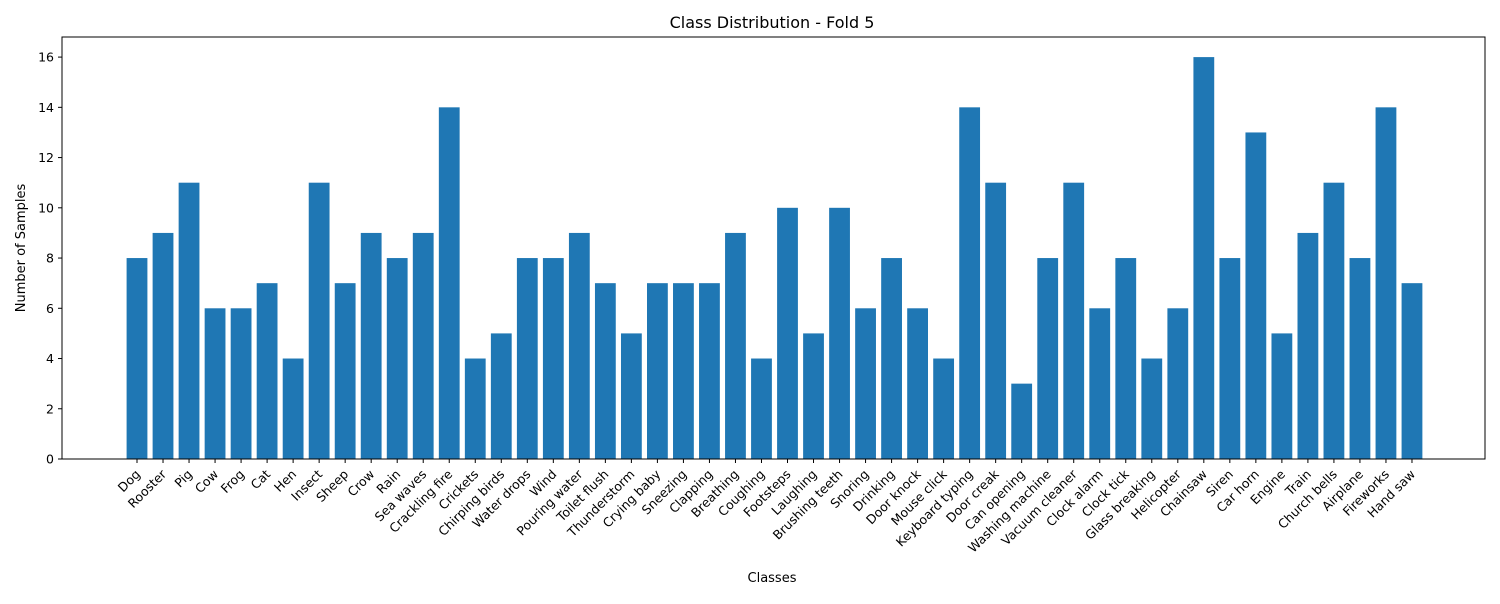  I want to click on y-axis-label: Number of Samples, so click(21, 248).